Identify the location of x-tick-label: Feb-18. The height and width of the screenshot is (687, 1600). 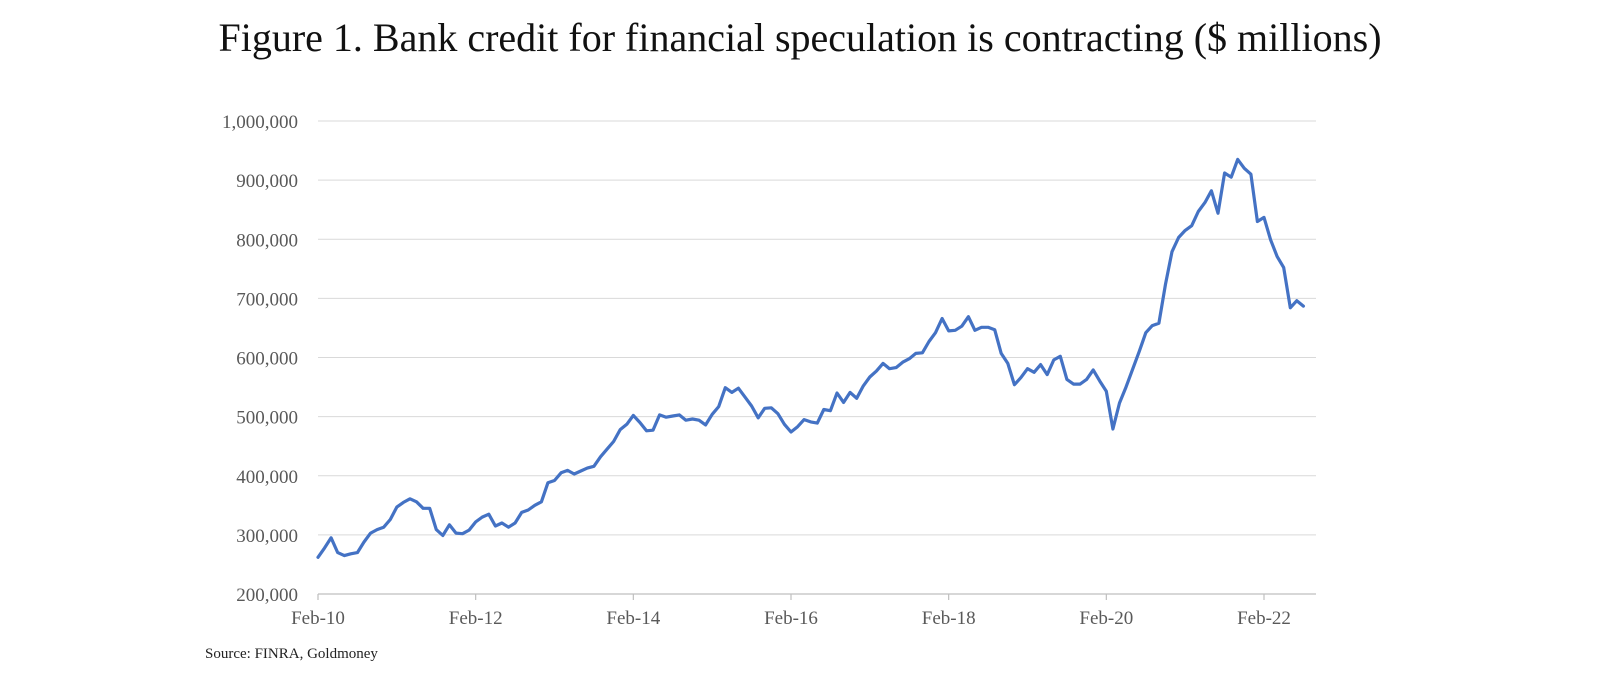
(949, 618).